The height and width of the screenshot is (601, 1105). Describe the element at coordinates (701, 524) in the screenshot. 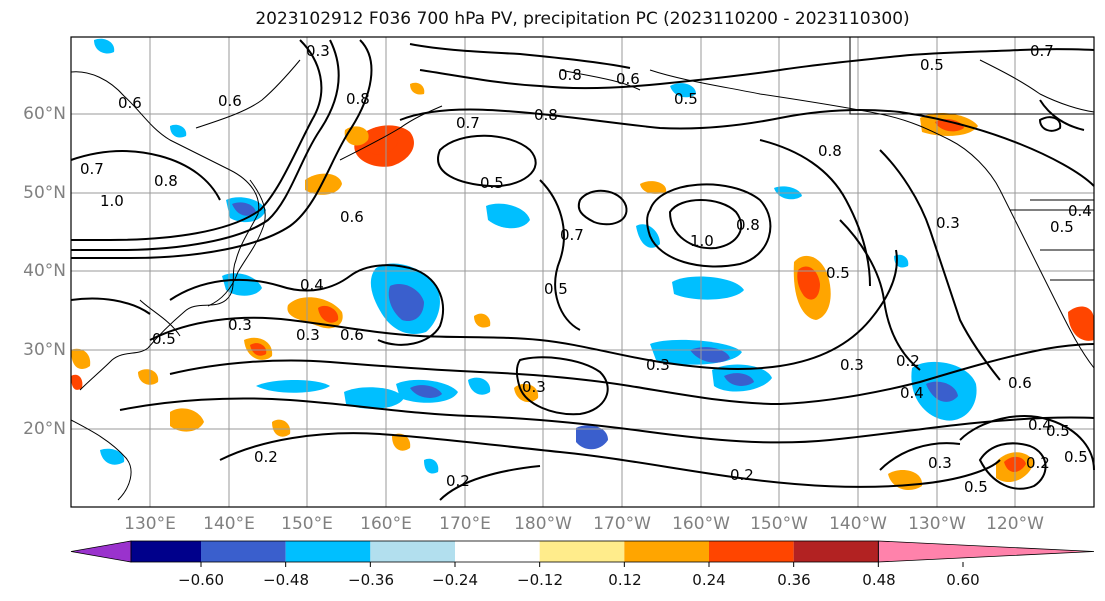

I see `lon-label: 160°W` at that location.